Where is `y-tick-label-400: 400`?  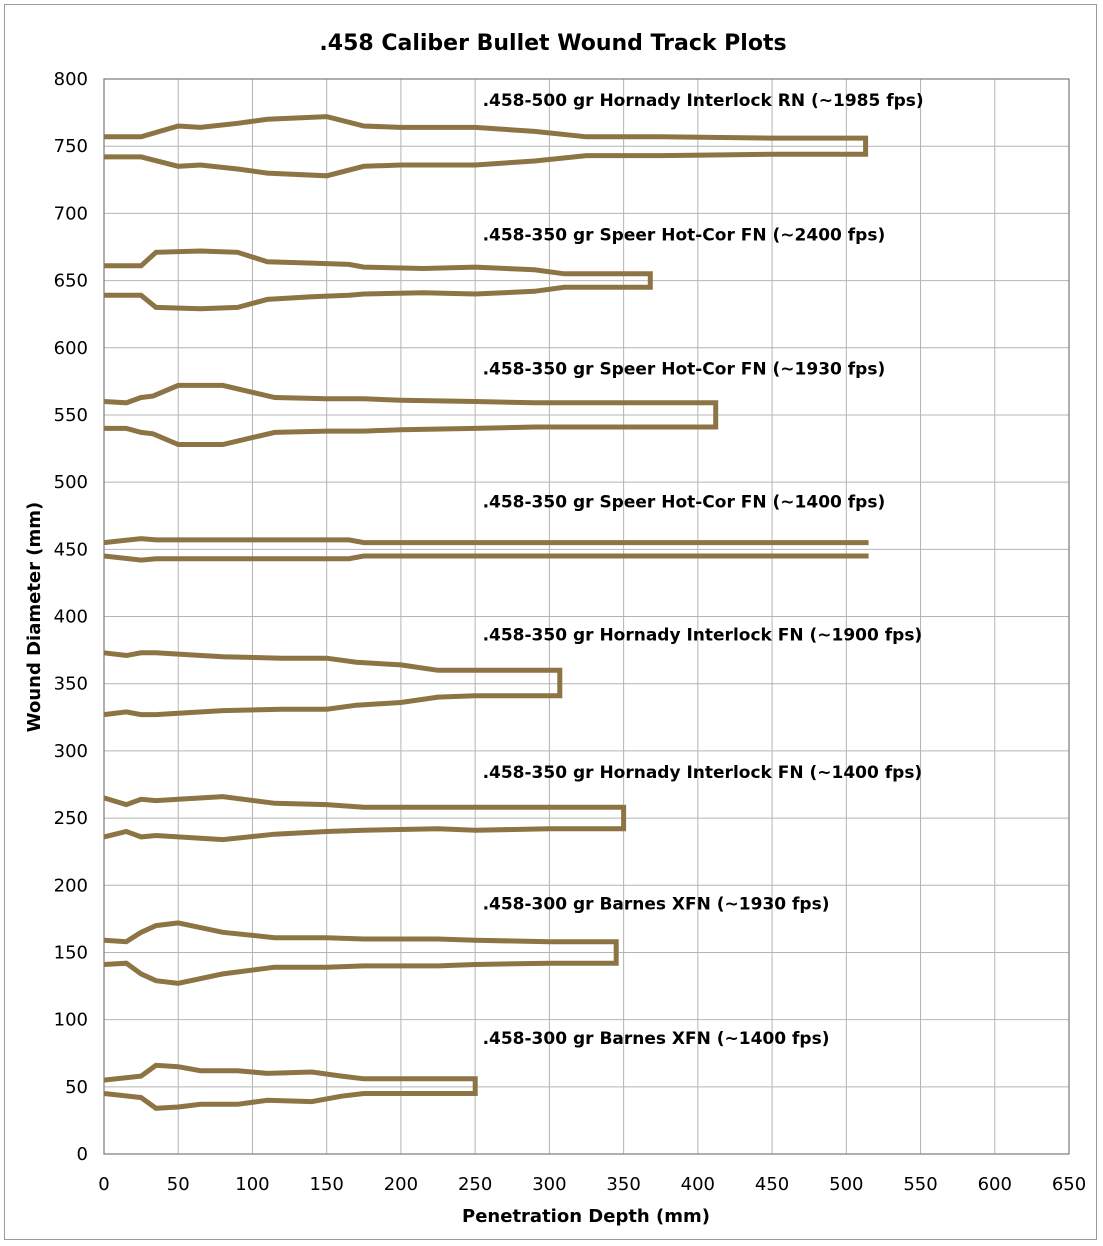 y-tick-label-400: 400 is located at coordinates (71, 617).